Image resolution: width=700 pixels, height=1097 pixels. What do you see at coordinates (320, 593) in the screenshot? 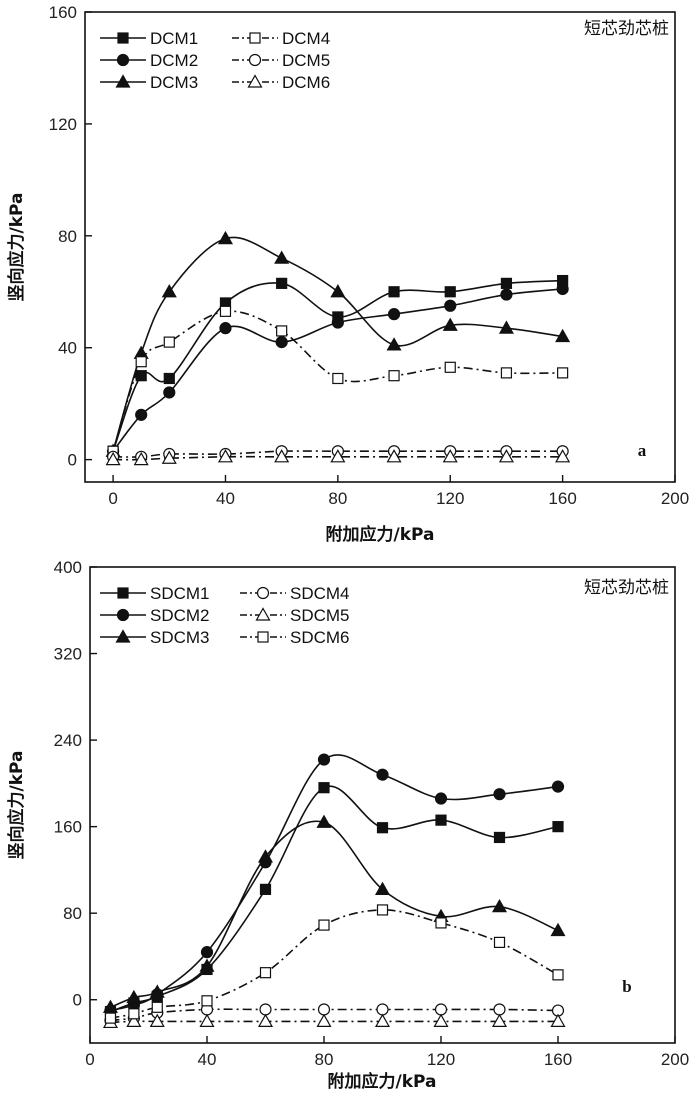
I see `legend-label: SDCM4` at bounding box center [320, 593].